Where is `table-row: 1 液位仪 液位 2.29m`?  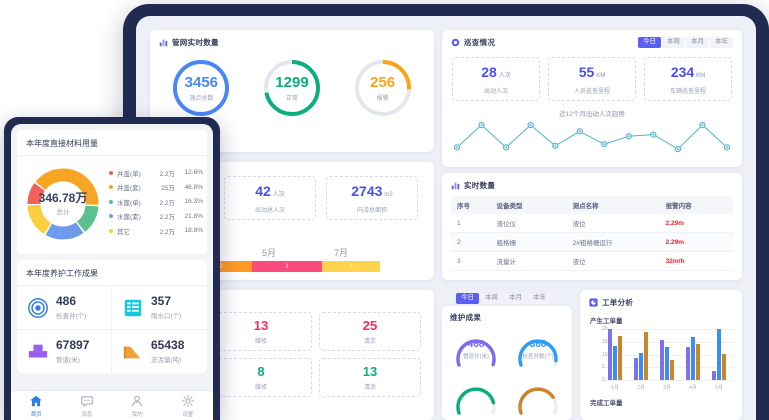
table-row: 1 液位仪 液位 2.29m is located at coordinates (592, 223).